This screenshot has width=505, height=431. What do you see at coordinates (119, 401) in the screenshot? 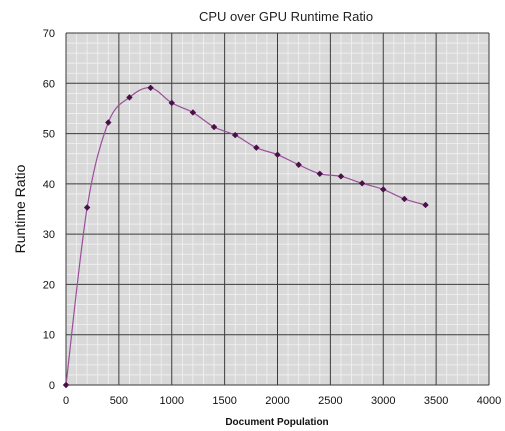
I see `x-tick-label: 500` at bounding box center [119, 401].